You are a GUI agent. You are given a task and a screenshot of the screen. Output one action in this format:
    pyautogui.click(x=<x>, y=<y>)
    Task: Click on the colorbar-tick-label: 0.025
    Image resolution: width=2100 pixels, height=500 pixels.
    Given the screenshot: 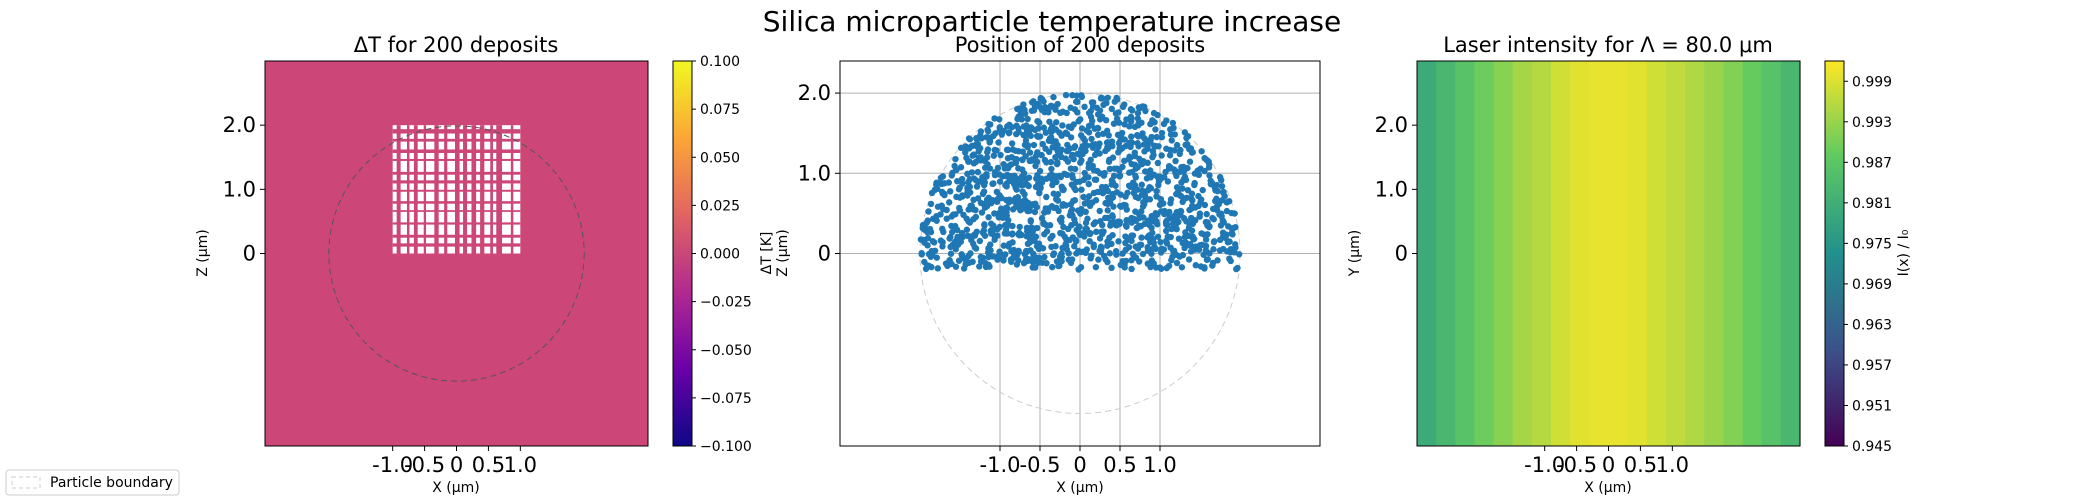 What is the action you would take?
    pyautogui.click(x=720, y=206)
    